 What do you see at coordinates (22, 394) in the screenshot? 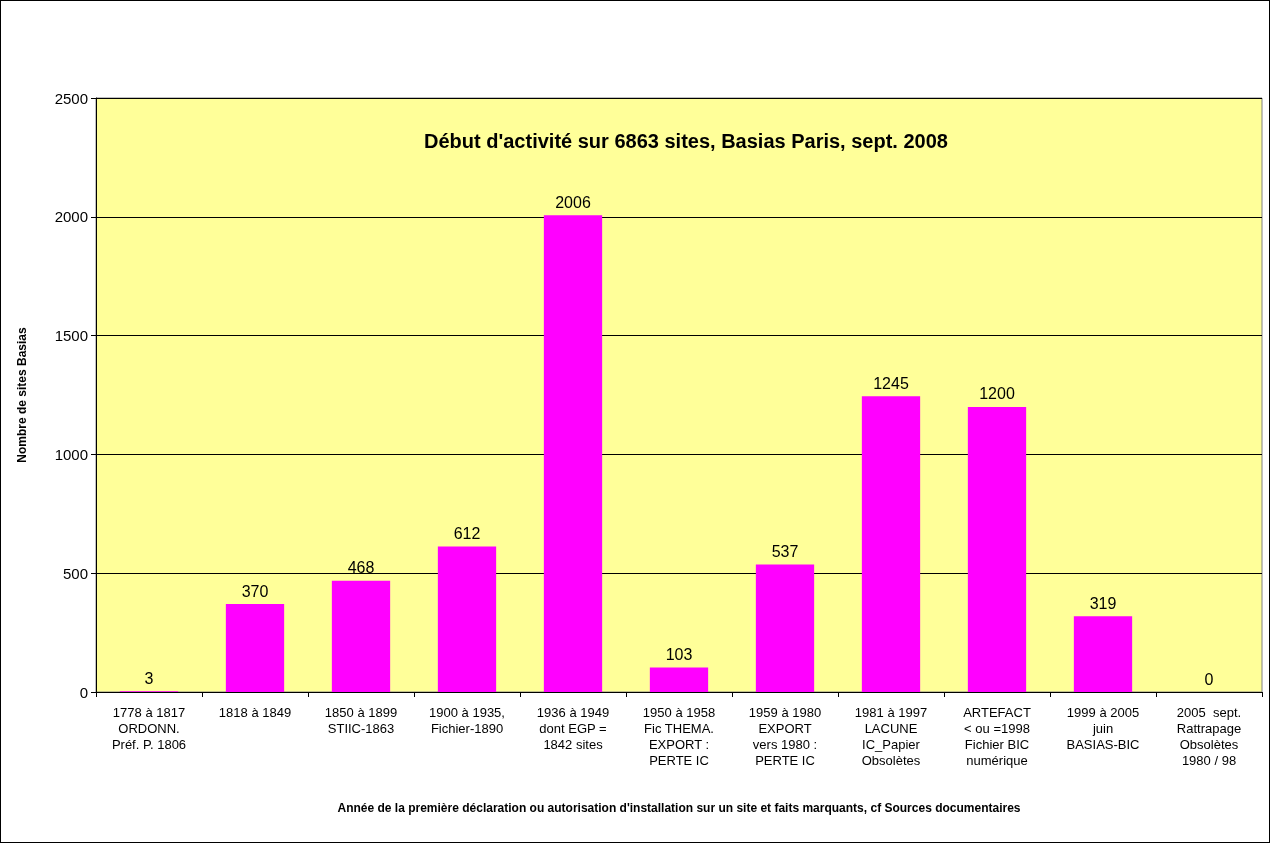
I see `y-axis-title: Nombre de sites Basias` at bounding box center [22, 394].